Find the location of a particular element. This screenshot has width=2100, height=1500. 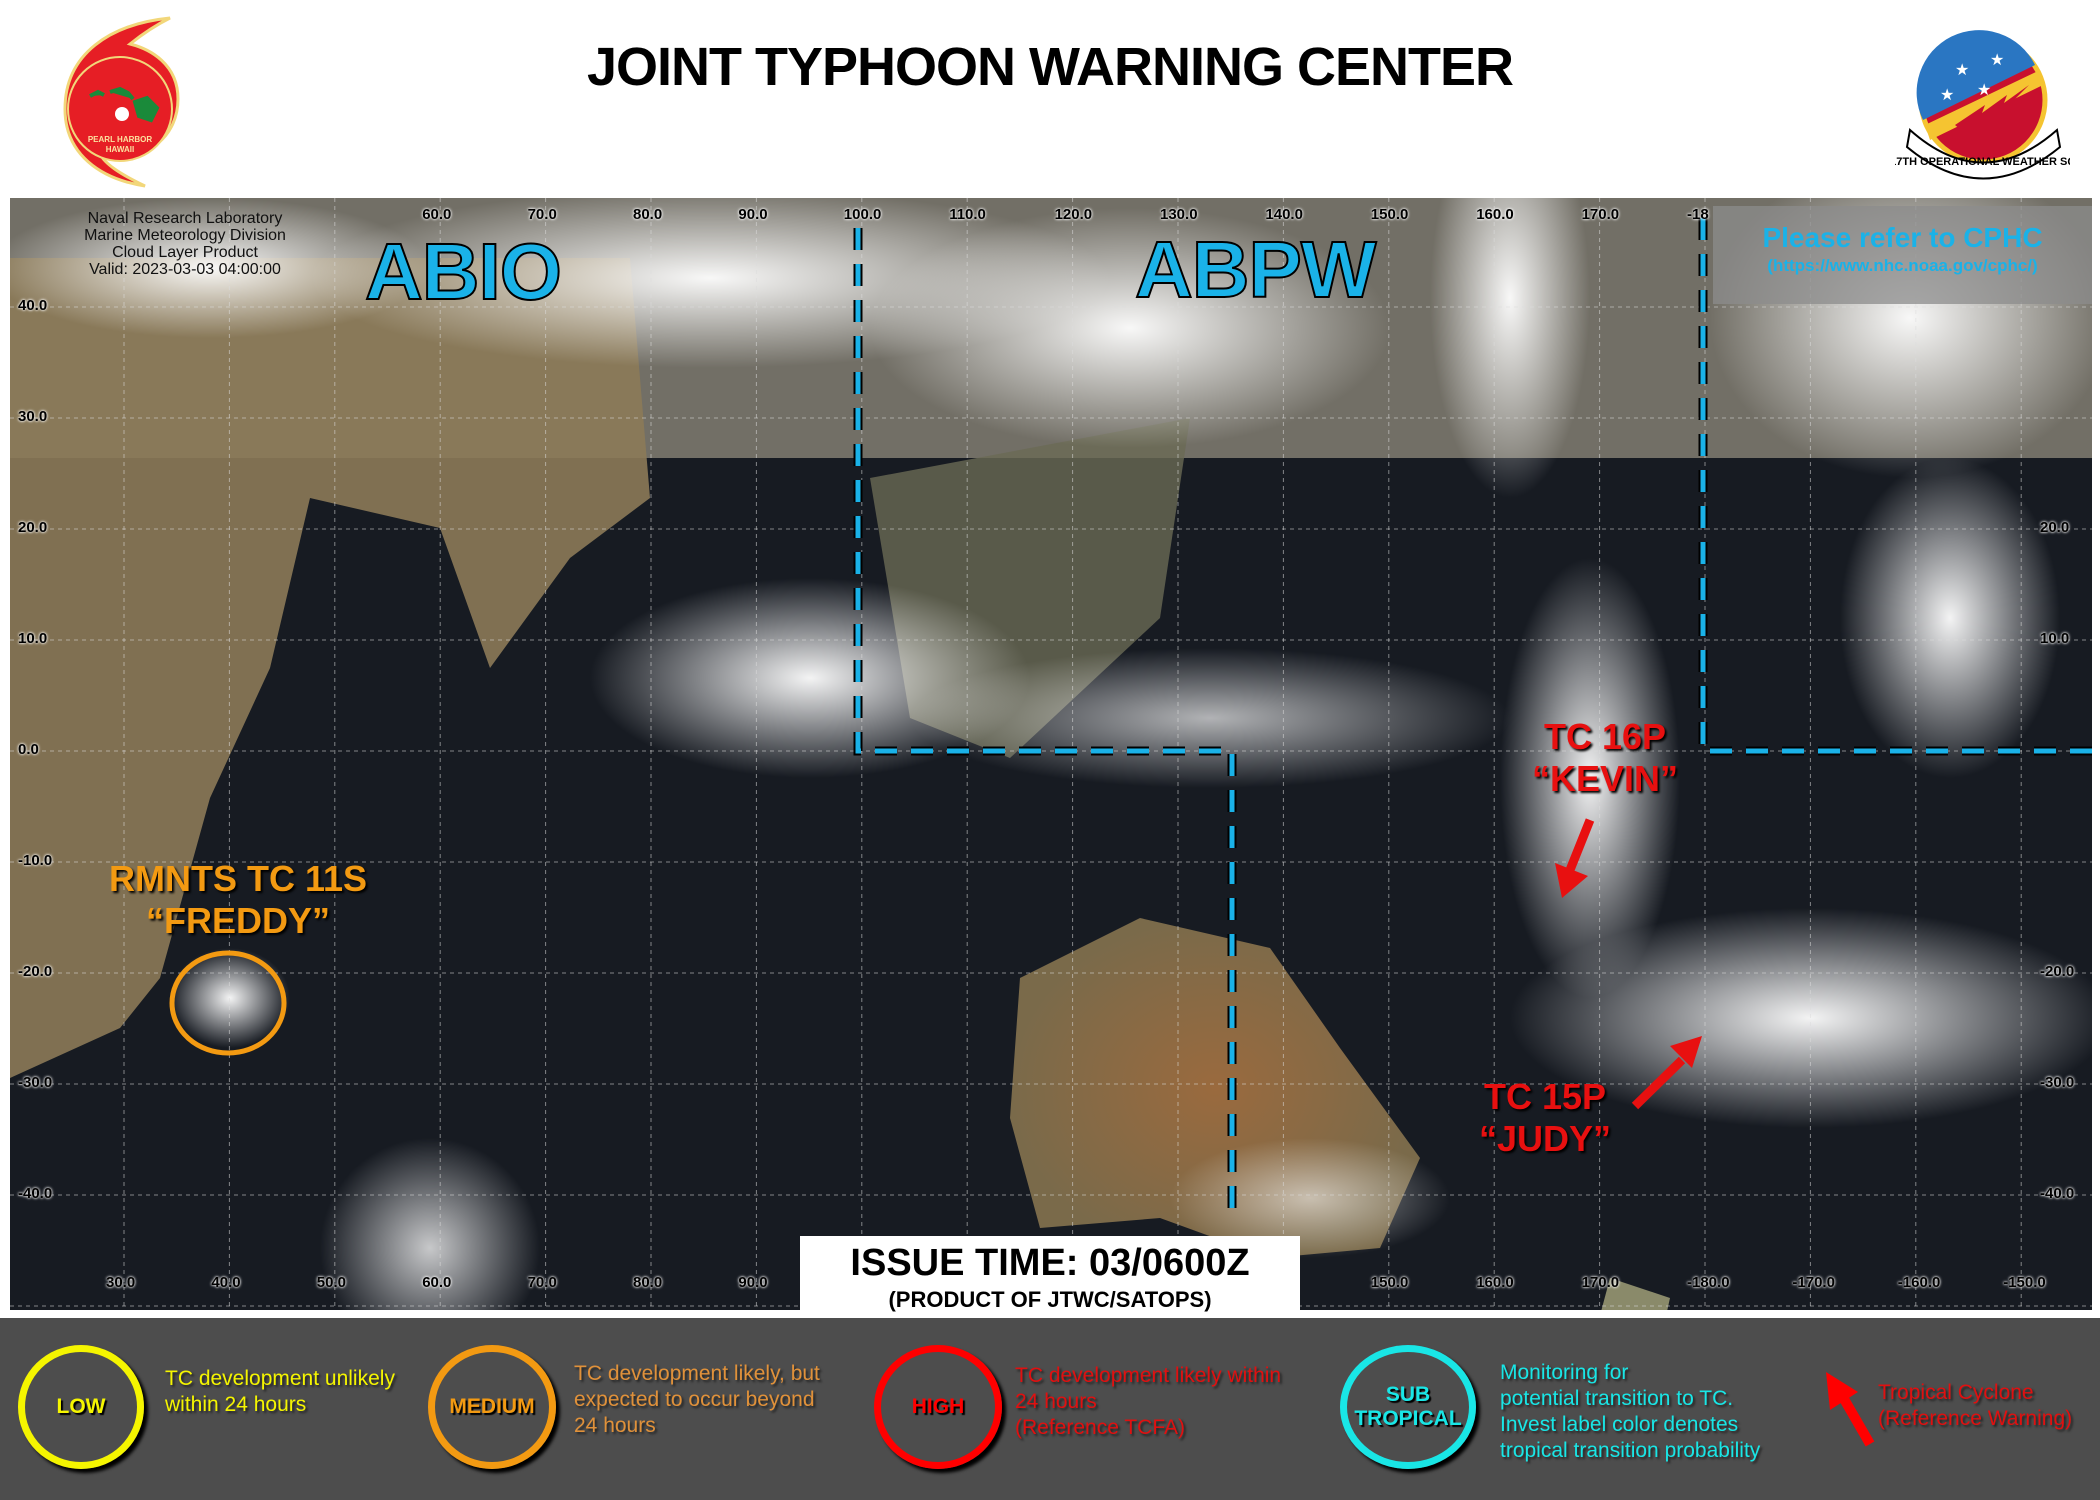

issue-time: ISSUE TIME: 03/0600Z is located at coordinates (1050, 1263).